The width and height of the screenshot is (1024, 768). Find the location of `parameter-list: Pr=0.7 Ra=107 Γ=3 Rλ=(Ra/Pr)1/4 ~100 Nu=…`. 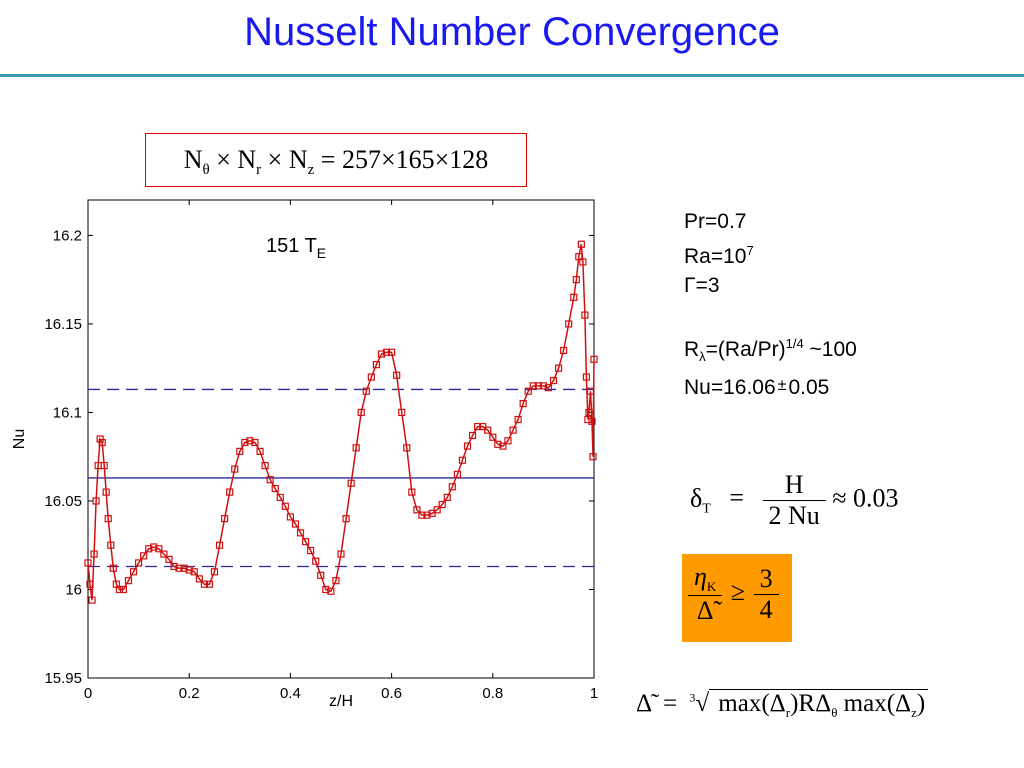

parameter-list: Pr=0.7 Ra=107 Γ=3 Rλ=(Ra/Pr)1/4 ~100 Nu=… is located at coordinates (770, 304).